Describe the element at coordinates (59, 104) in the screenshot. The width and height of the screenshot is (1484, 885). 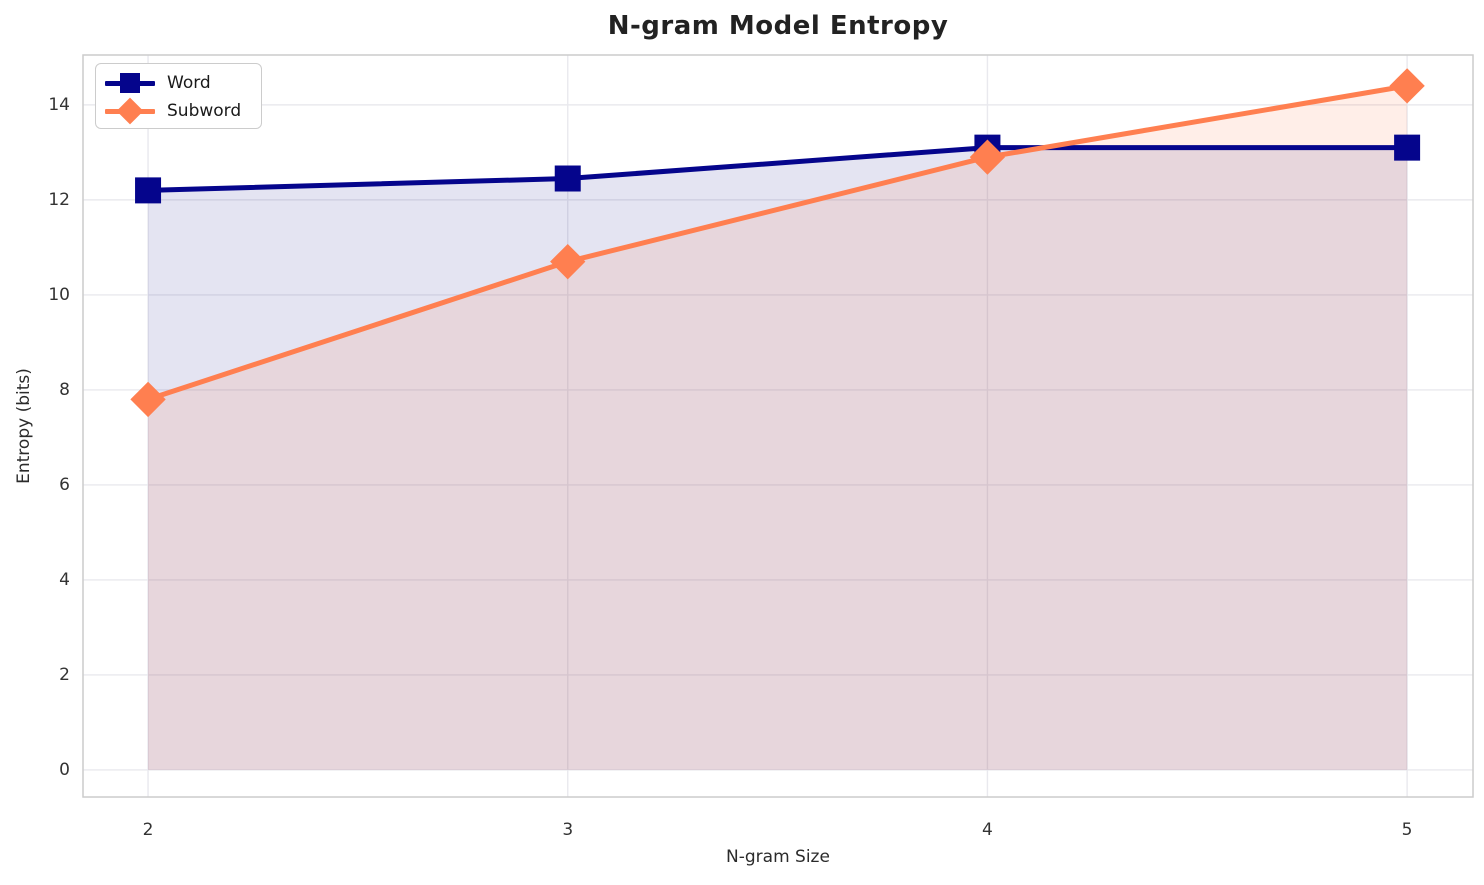
I see `y-tick-label: 14` at that location.